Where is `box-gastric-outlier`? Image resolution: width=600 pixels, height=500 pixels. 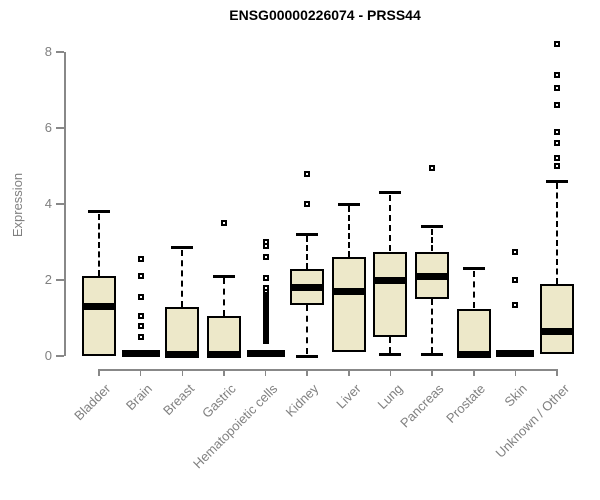 box-gastric-outlier is located at coordinates (223, 223).